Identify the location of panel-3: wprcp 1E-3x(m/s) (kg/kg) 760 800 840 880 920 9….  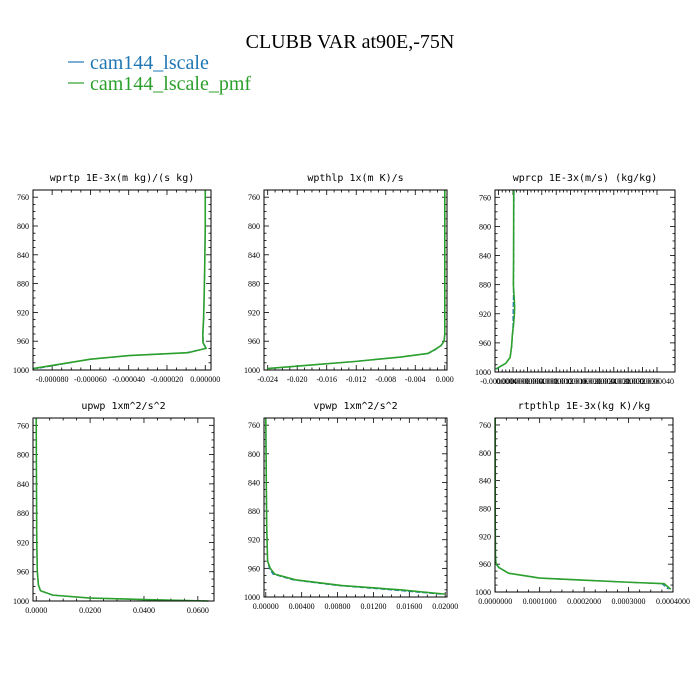
(575, 279).